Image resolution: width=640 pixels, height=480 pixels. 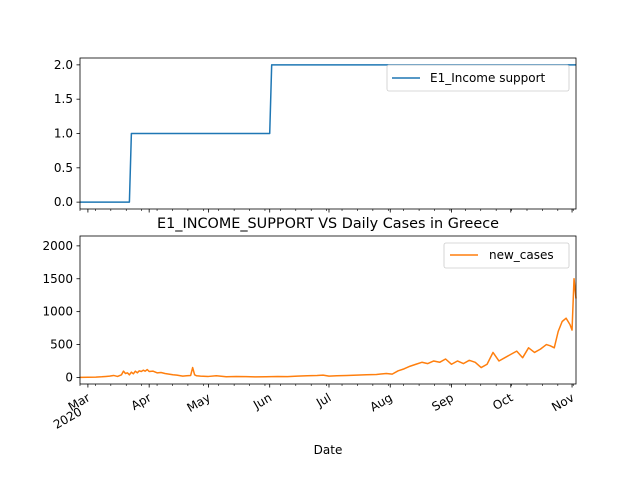 I want to click on top-y-tick-label: 0.0, so click(x=63, y=202).